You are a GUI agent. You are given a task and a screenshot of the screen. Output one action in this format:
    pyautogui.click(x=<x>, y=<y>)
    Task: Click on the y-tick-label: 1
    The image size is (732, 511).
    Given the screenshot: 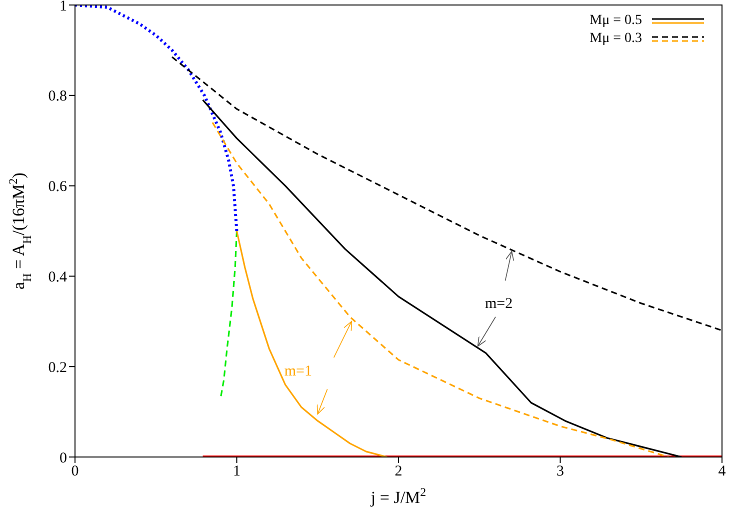 What is the action you would take?
    pyautogui.click(x=63, y=7)
    